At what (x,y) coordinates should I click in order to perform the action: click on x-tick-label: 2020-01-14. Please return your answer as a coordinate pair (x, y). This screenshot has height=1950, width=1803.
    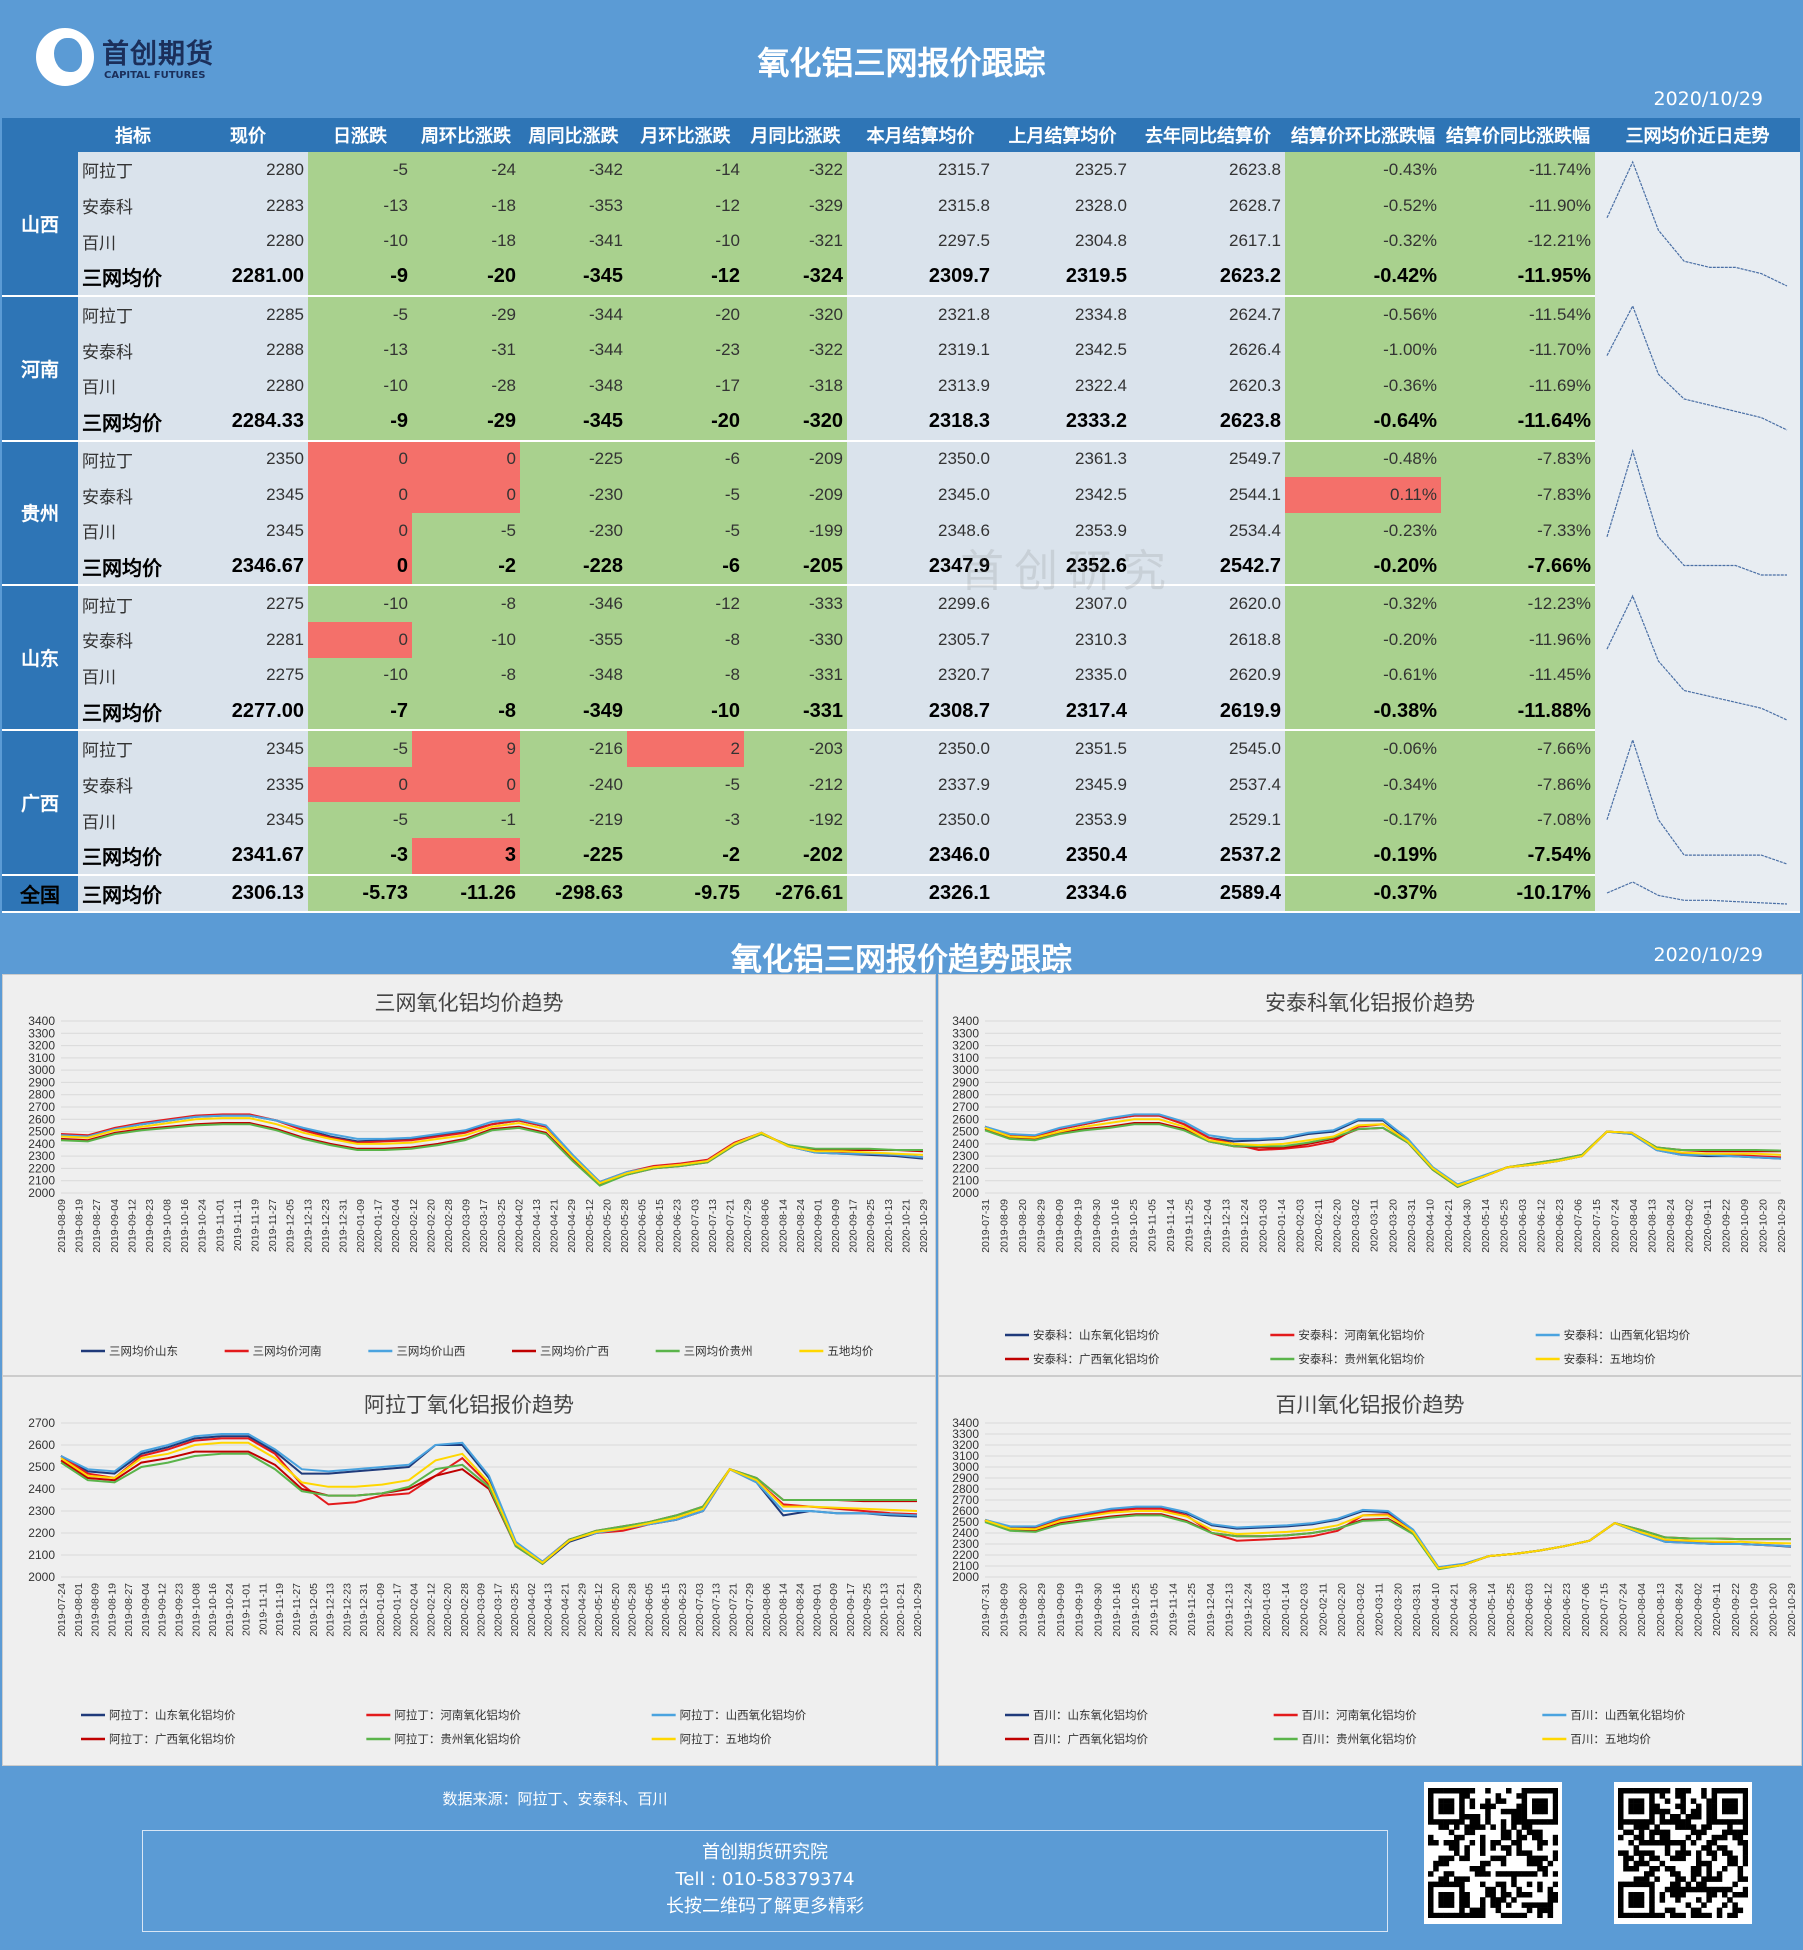
    Looking at the image, I should click on (1282, 1226).